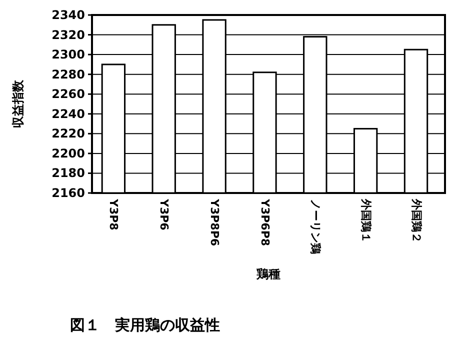  What do you see at coordinates (68, 173) in the screenshot?
I see `y-tick-label: 2180` at bounding box center [68, 173].